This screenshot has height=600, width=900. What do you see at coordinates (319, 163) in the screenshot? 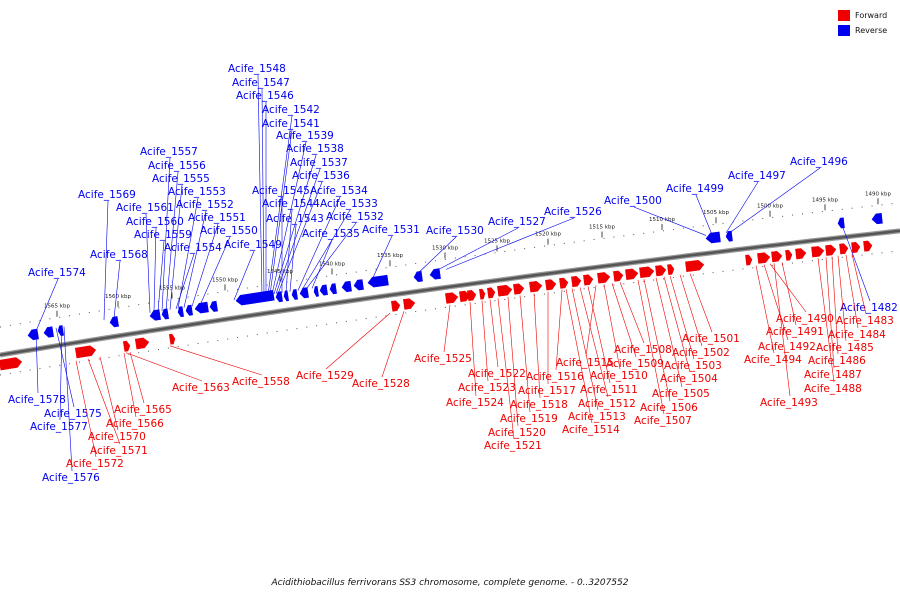
I see `reverse-gene-label: Acife_1537` at bounding box center [319, 163].